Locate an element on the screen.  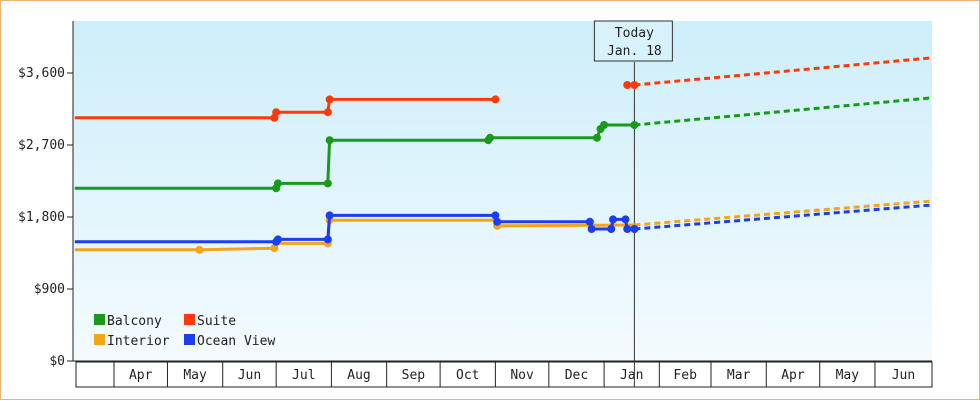
x-tick-label: Feb is located at coordinates (685, 375).